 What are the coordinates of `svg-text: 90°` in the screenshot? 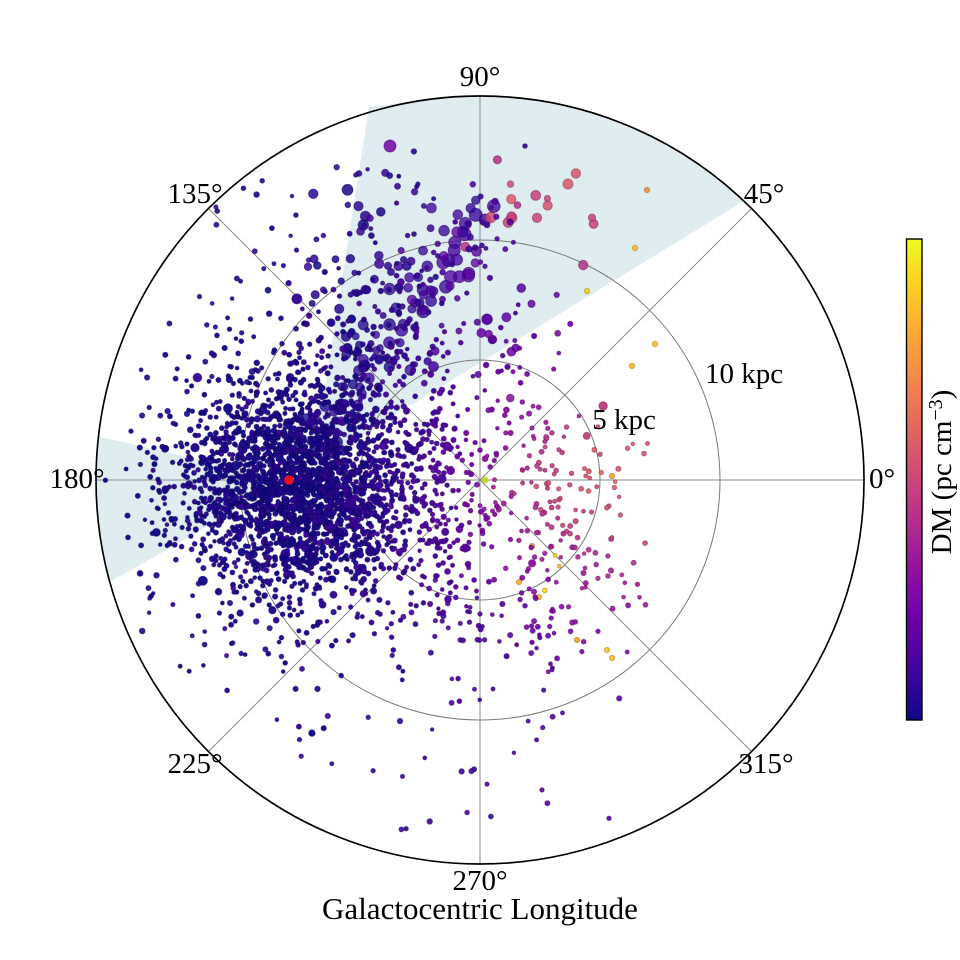 It's located at (480, 77).